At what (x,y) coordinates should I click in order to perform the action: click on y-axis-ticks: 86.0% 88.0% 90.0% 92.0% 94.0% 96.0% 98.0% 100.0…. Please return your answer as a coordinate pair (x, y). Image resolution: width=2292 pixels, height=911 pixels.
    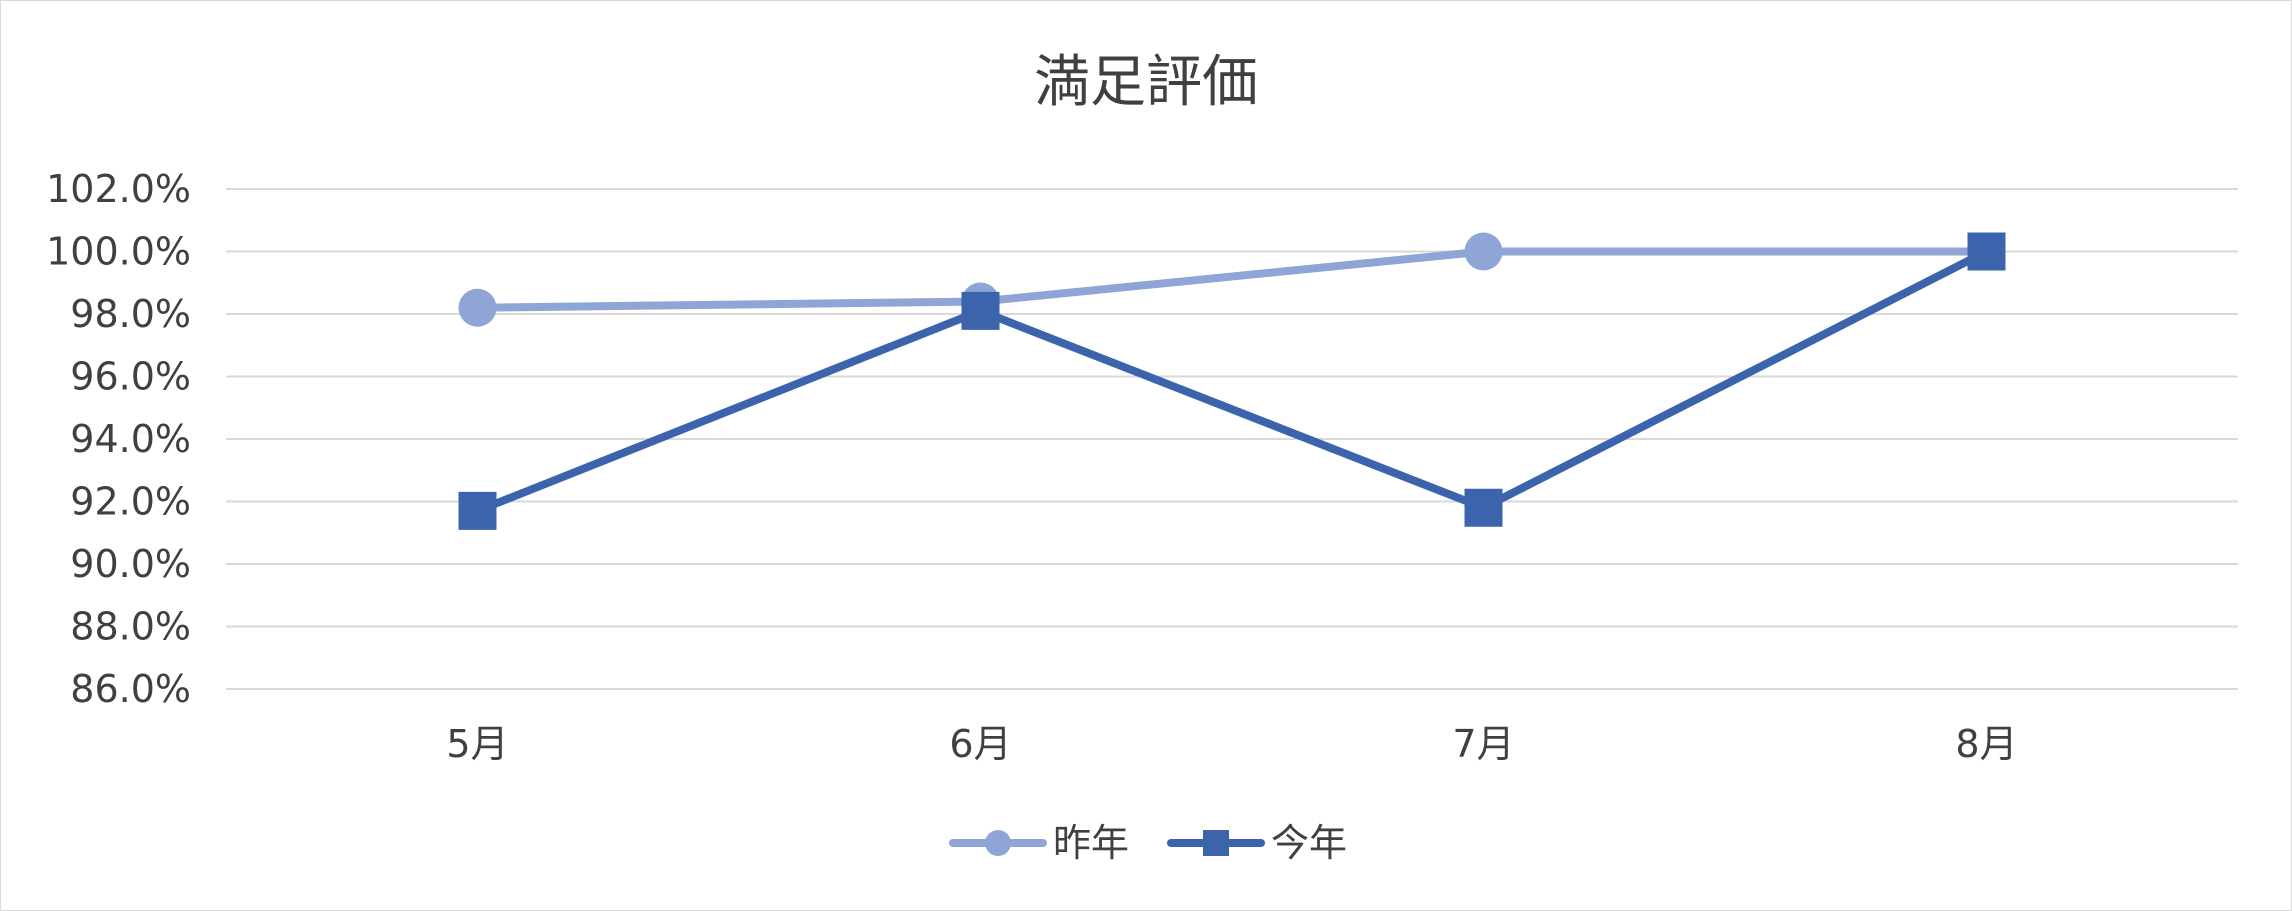
    Looking at the image, I should click on (118, 439).